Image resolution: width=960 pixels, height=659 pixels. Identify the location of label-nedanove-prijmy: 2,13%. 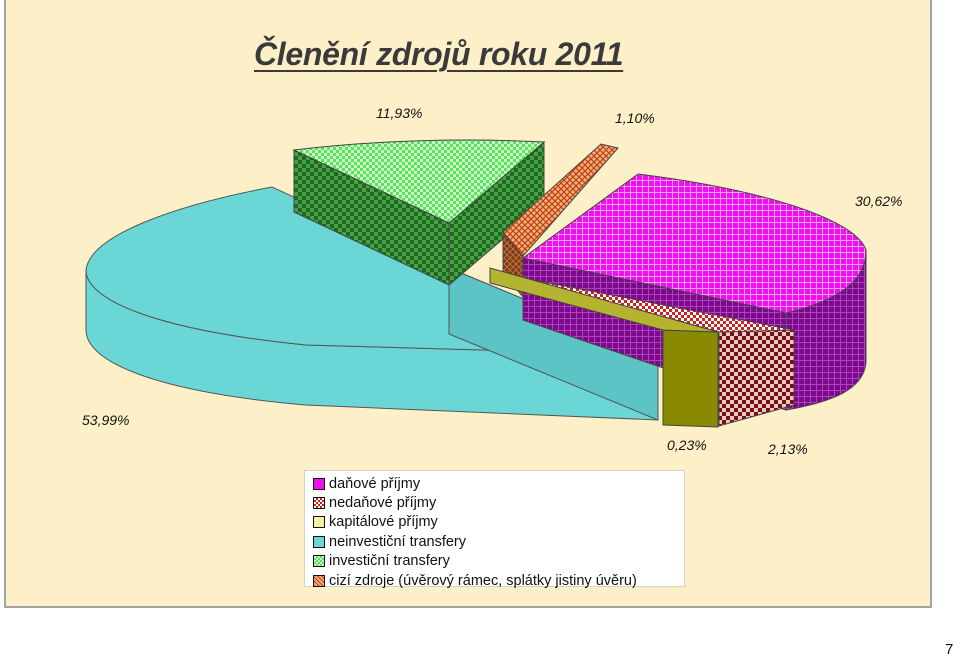
(787, 449).